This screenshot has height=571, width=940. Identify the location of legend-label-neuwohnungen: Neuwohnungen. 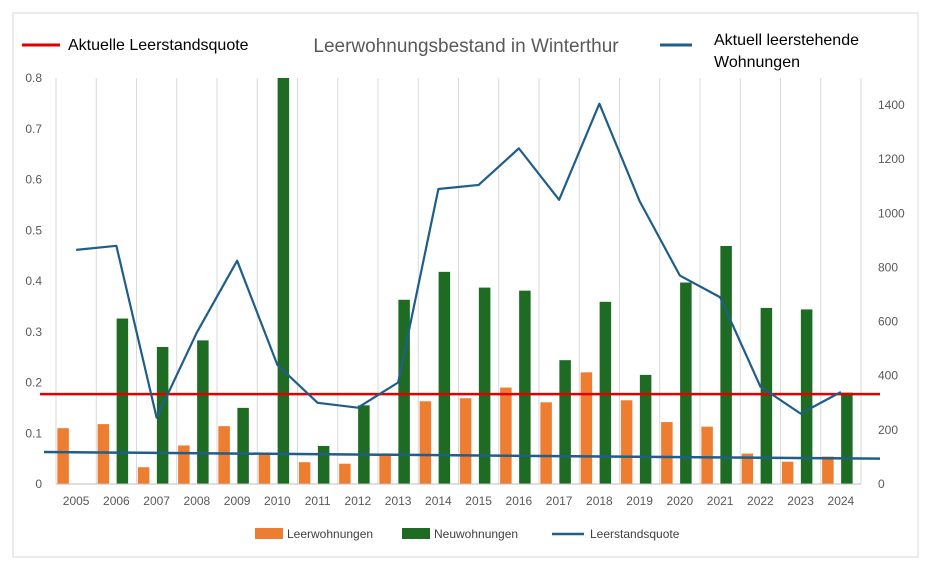
(476, 534).